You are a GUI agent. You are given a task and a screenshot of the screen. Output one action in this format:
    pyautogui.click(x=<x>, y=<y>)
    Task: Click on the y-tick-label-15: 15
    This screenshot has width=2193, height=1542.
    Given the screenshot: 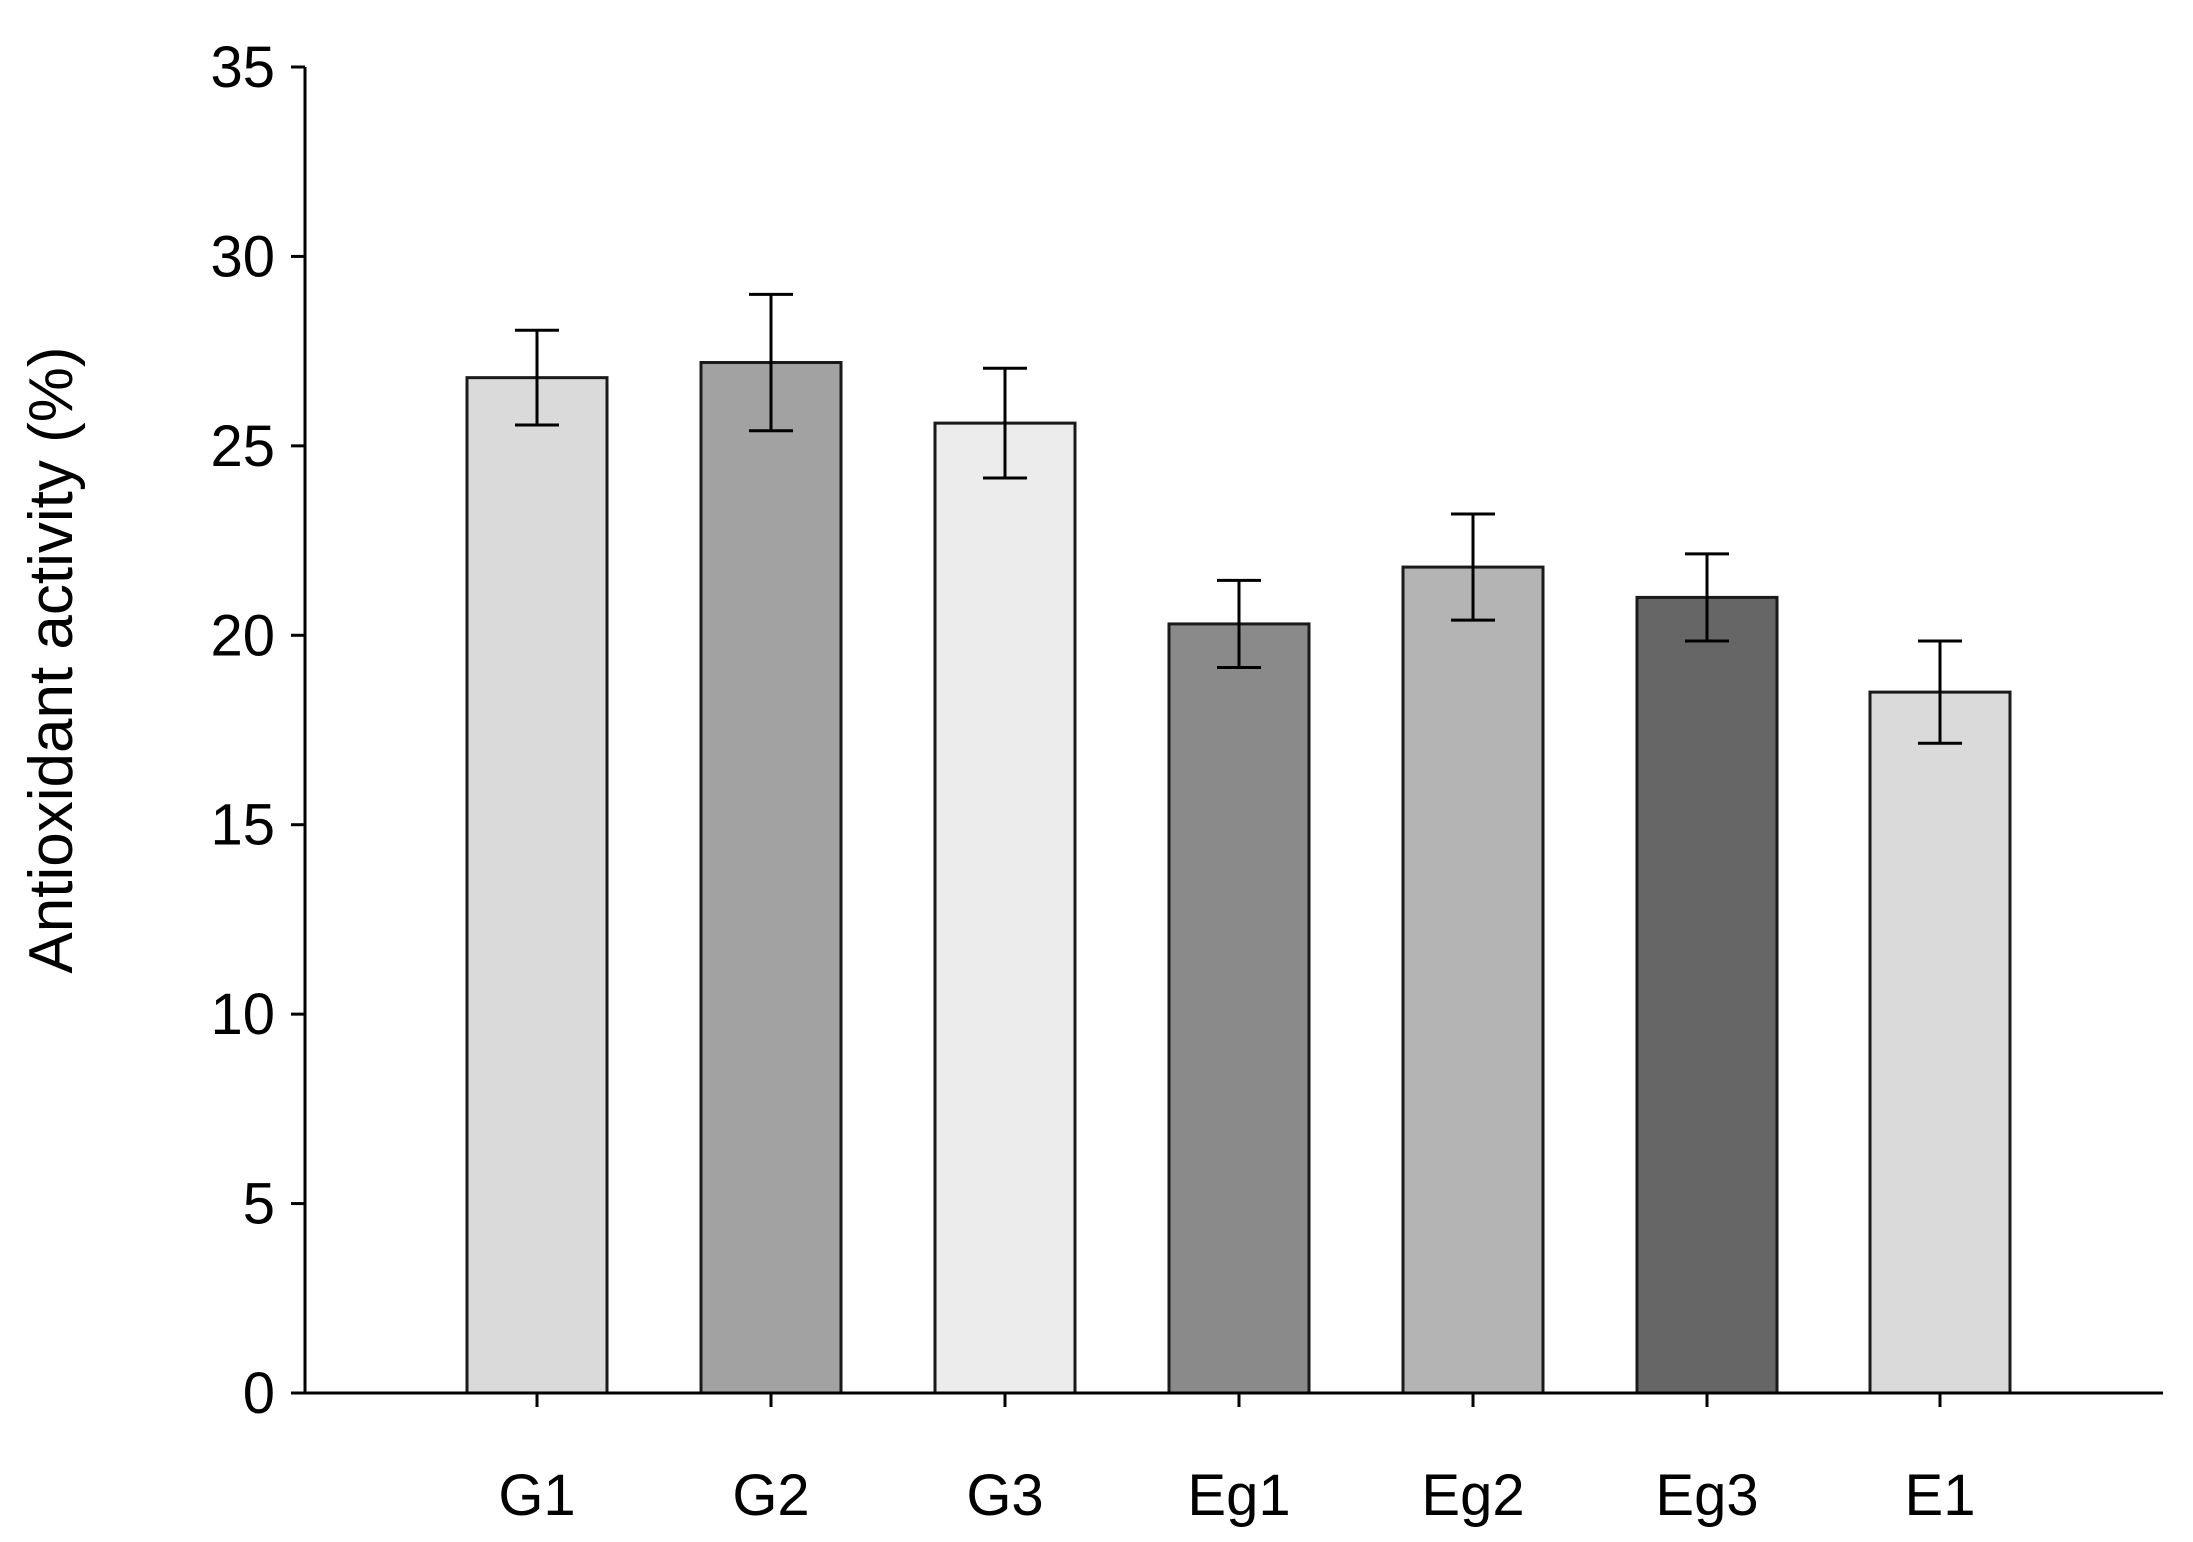 What is the action you would take?
    pyautogui.click(x=242, y=825)
    